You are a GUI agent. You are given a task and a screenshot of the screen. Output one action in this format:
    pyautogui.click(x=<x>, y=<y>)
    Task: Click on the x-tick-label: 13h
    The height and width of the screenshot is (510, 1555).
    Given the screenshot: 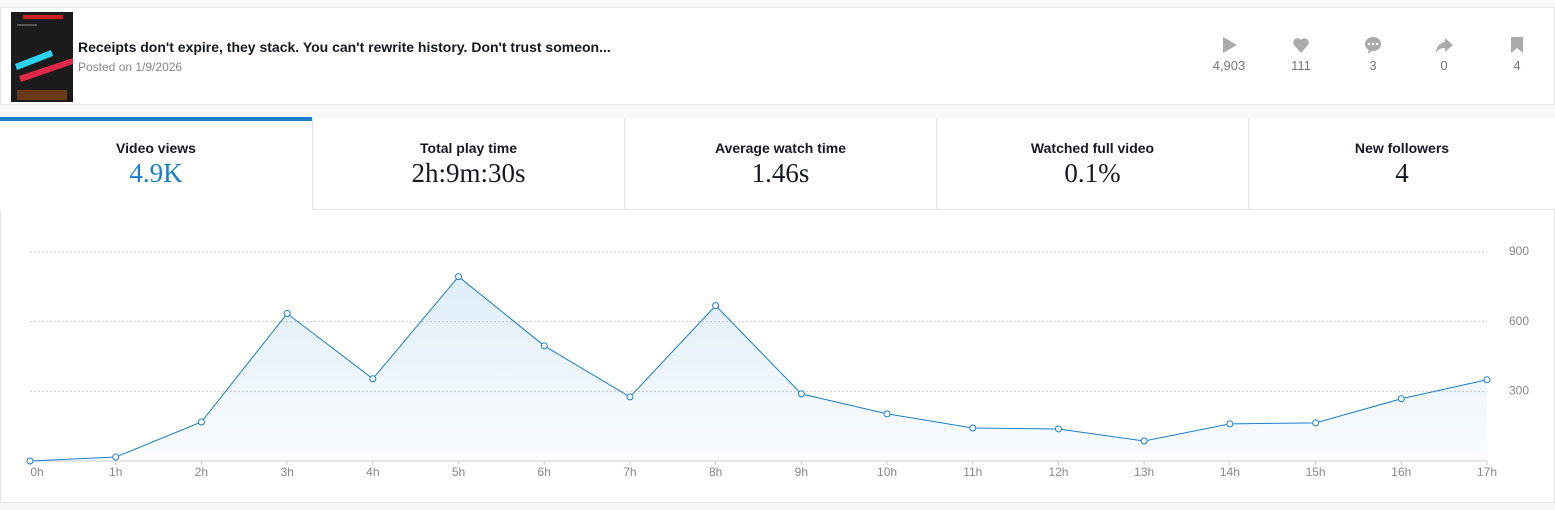 What is the action you would take?
    pyautogui.click(x=1144, y=472)
    